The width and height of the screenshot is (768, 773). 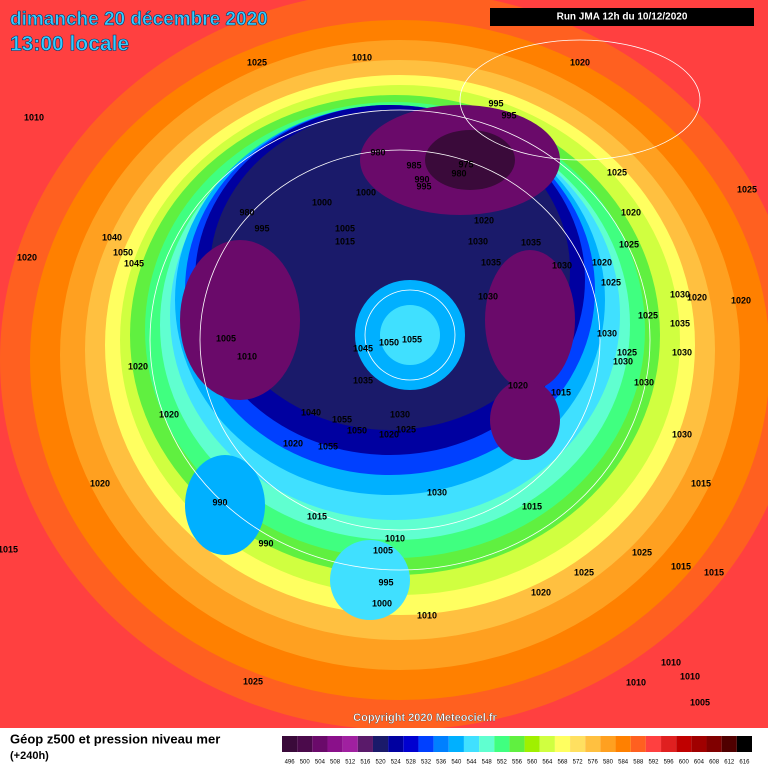 I want to click on run-label: Run JMA 12h du 10/12/2020, so click(x=622, y=17).